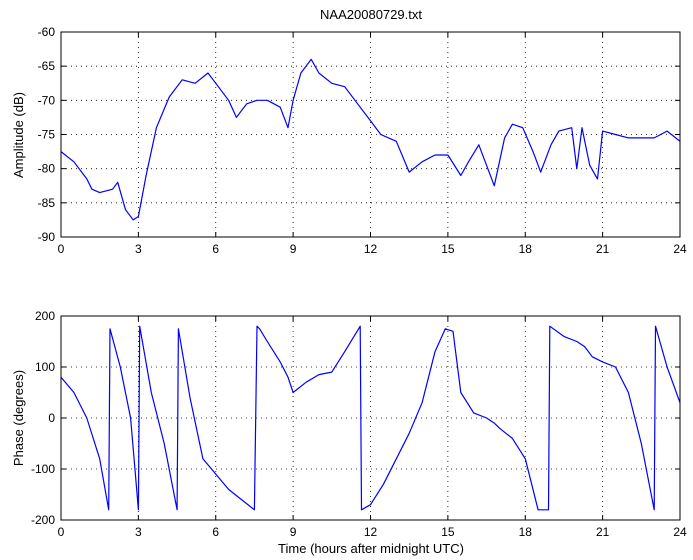 The width and height of the screenshot is (693, 560). Describe the element at coordinates (680, 249) in the screenshot. I see `amplitude-xtick-label: 24` at that location.